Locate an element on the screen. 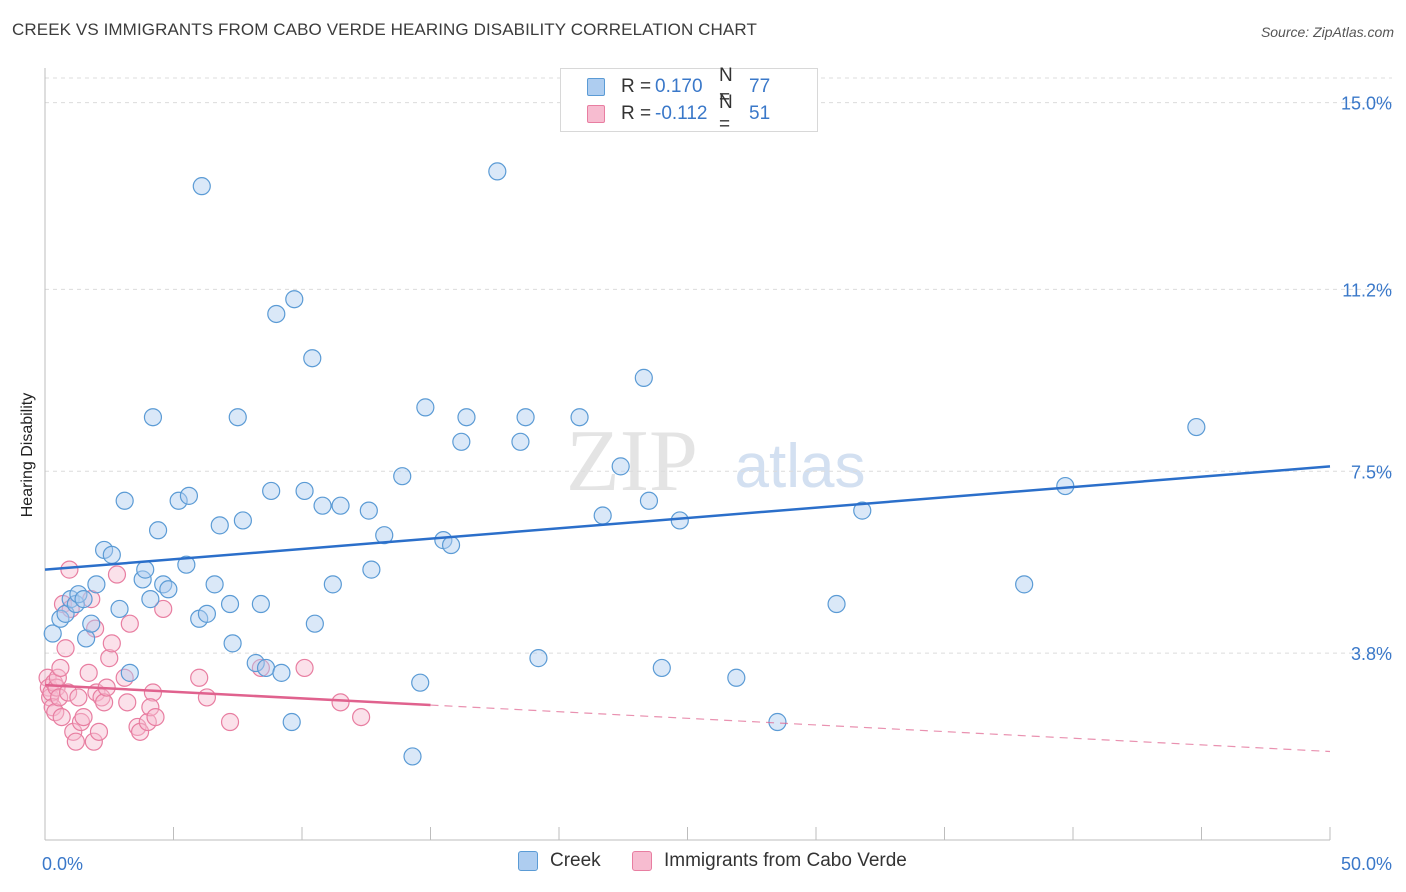 The width and height of the screenshot is (1406, 892). y-tick-labels: 3.8% 7.5% 11.2% 15.0% is located at coordinates (1366, 379).